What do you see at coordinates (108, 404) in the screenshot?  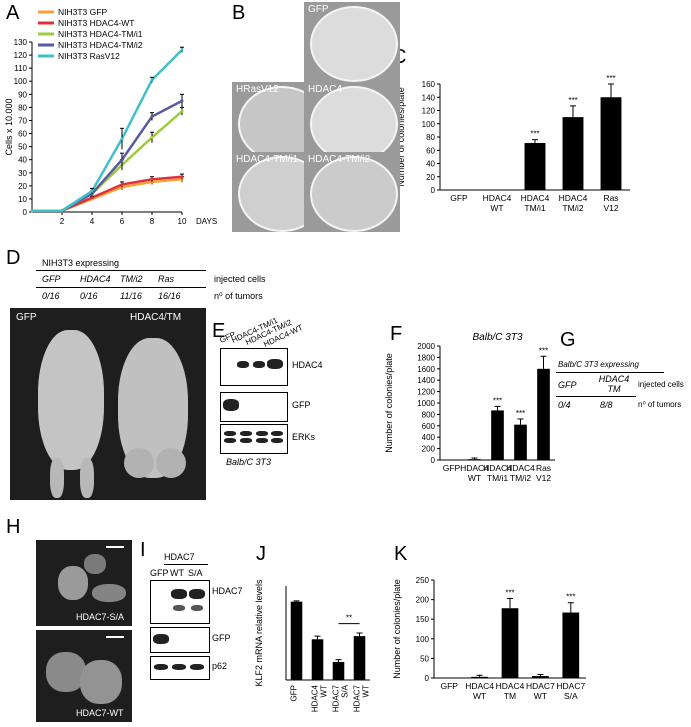 I see `mouse-photo: GFP HDAC4/TM` at bounding box center [108, 404].